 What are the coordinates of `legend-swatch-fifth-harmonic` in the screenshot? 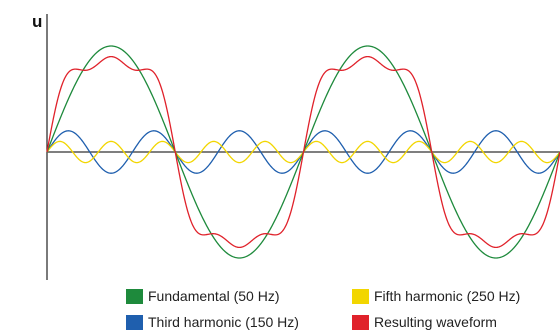 It's located at (360, 296).